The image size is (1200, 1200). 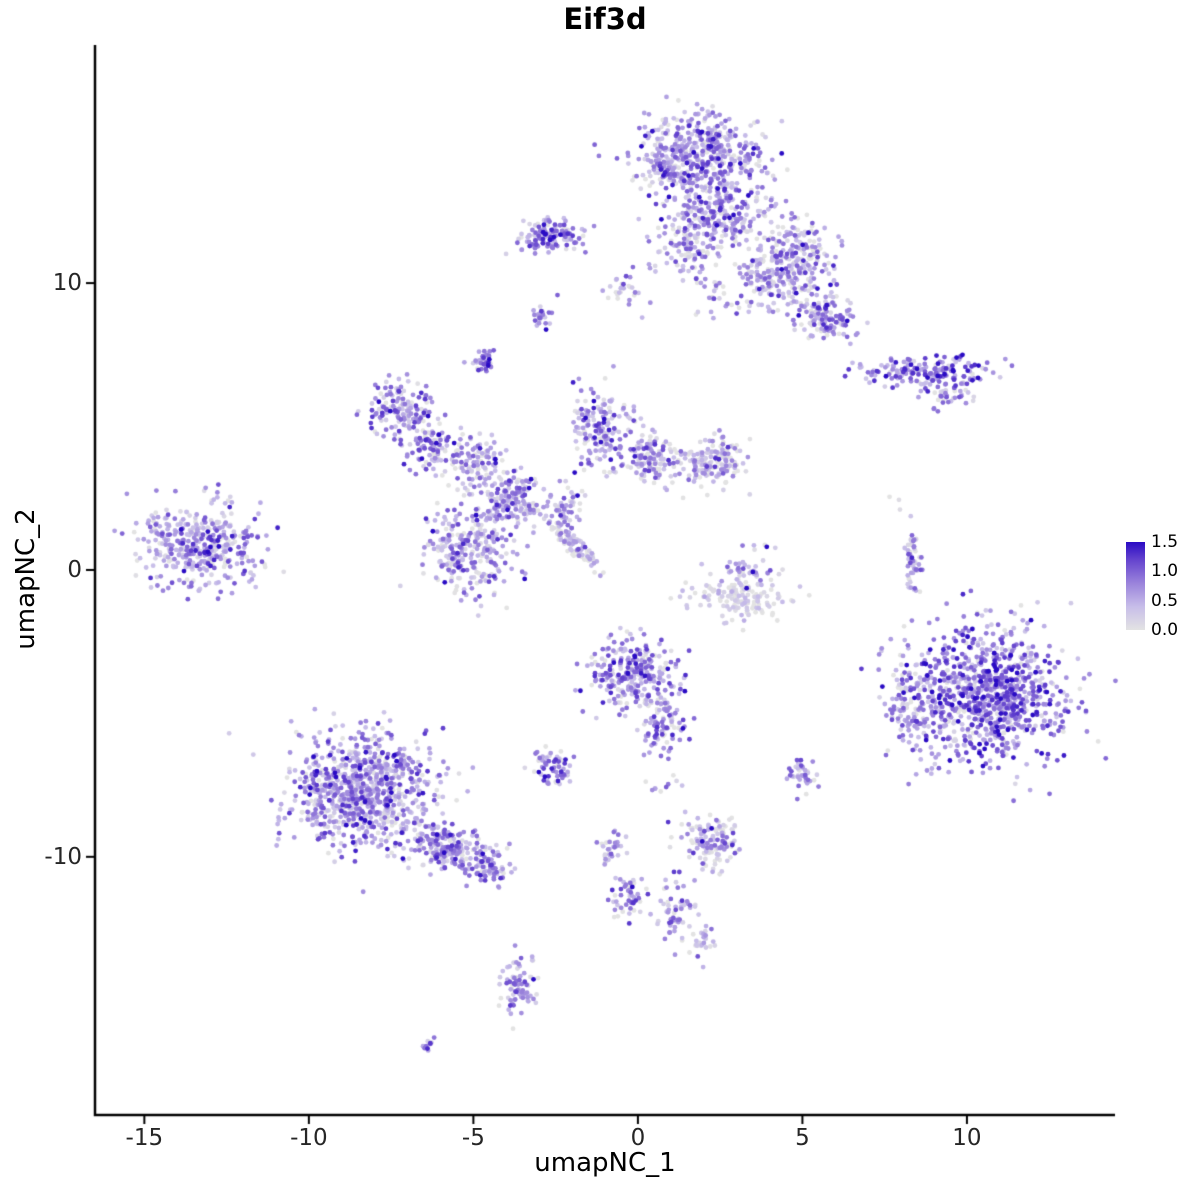 What do you see at coordinates (74, 569) in the screenshot?
I see `y-tick-label: 0` at bounding box center [74, 569].